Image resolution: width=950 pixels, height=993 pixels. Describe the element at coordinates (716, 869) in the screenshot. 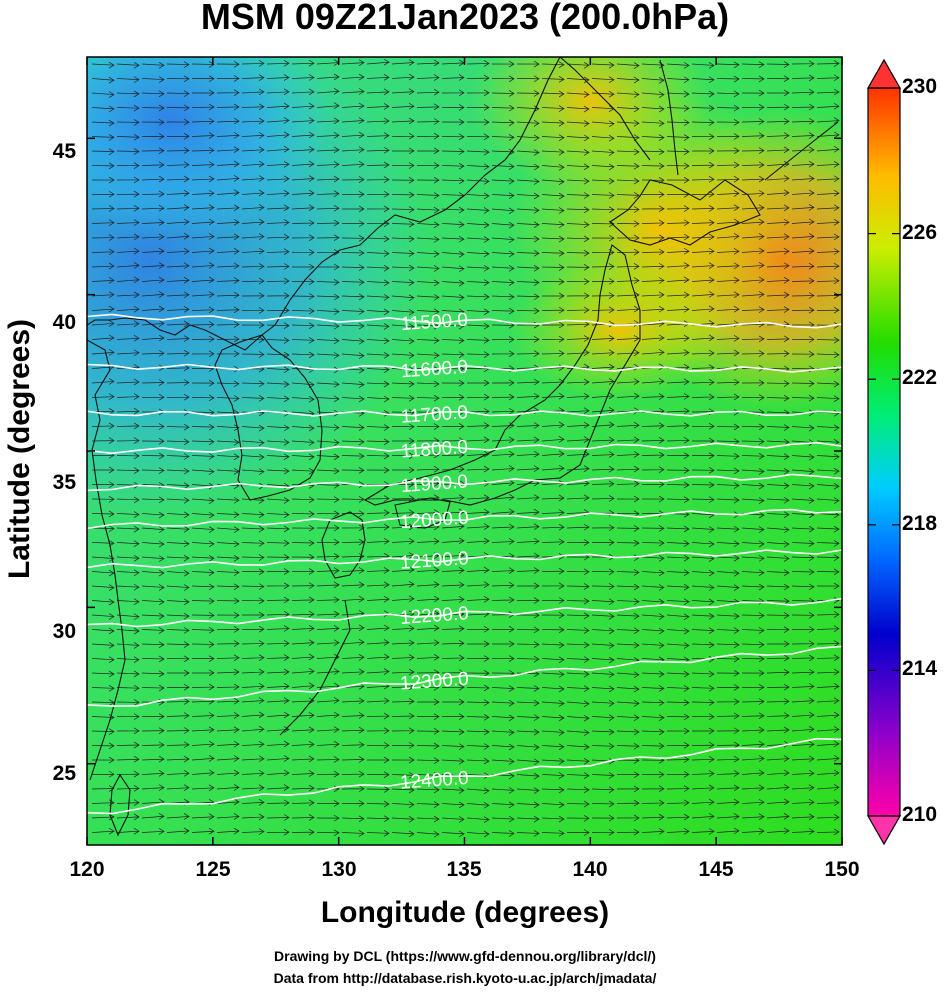

I see `x-tick-label: 145` at that location.